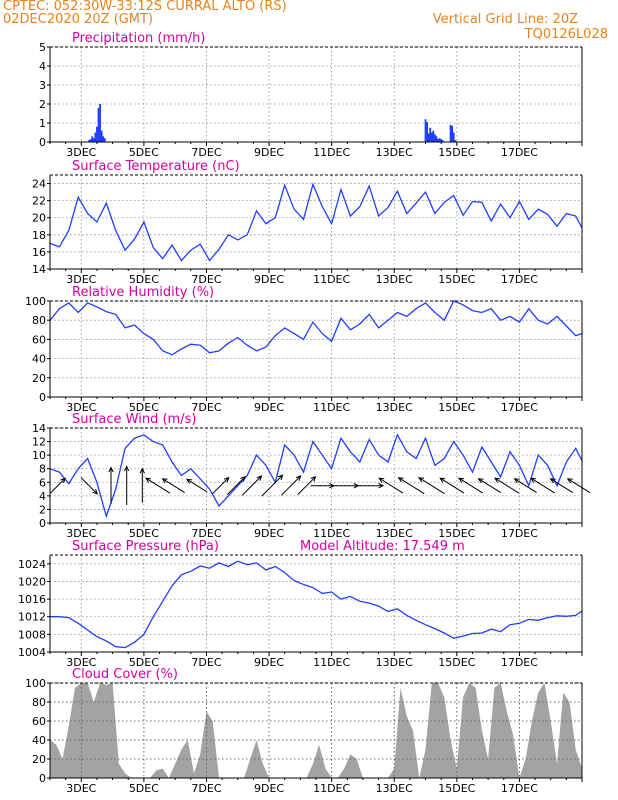 The width and height of the screenshot is (618, 800). I want to click on wind-title: Surface Wind (m/s), so click(134, 419).